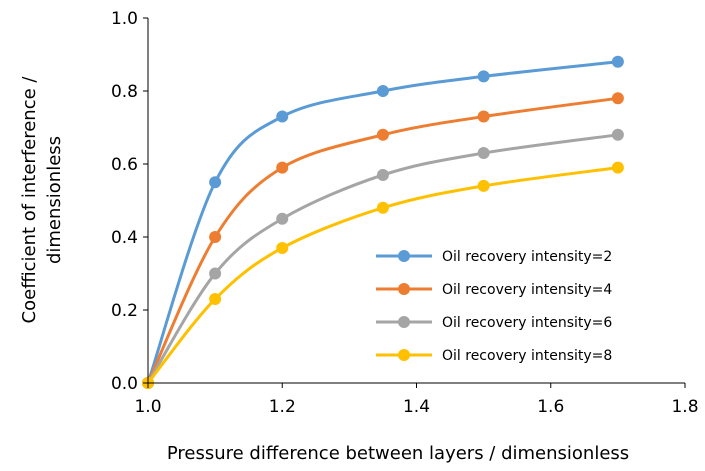 The image size is (705, 471). Describe the element at coordinates (550, 407) in the screenshot. I see `x-tick-label: 1.6` at that location.